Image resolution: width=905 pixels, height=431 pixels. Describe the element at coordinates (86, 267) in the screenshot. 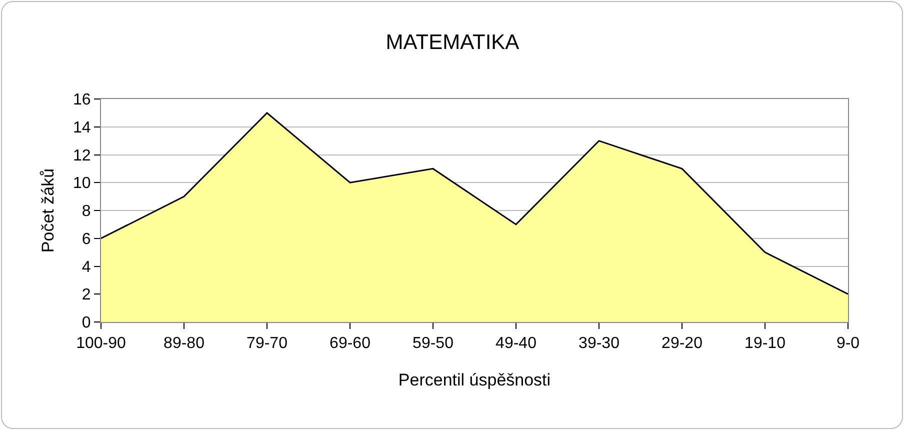

I see `y-tick-label: 4` at that location.